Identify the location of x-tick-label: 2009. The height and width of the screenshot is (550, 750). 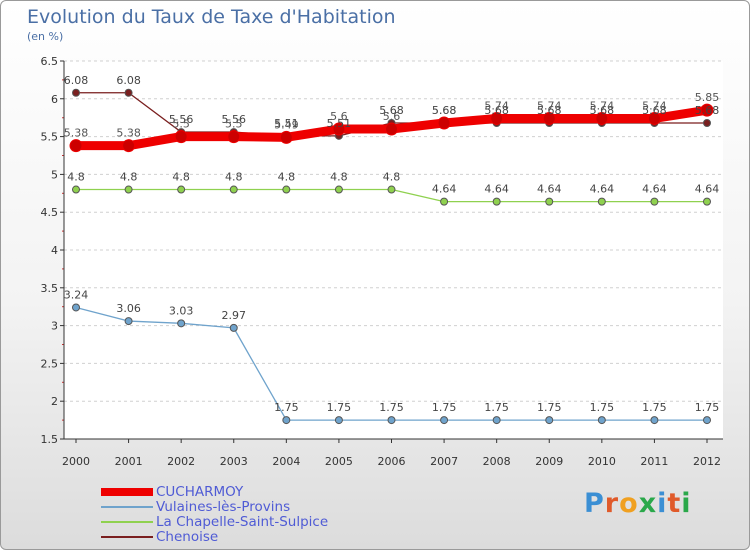
(549, 461).